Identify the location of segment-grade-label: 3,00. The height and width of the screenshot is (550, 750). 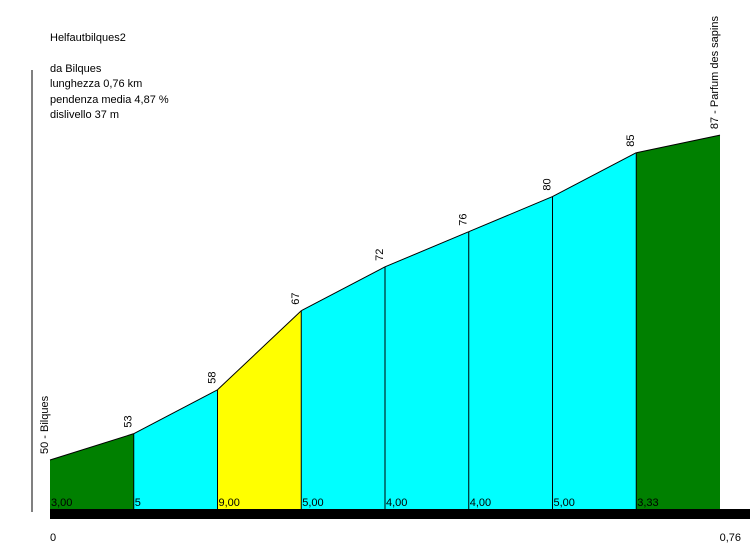
(61, 503).